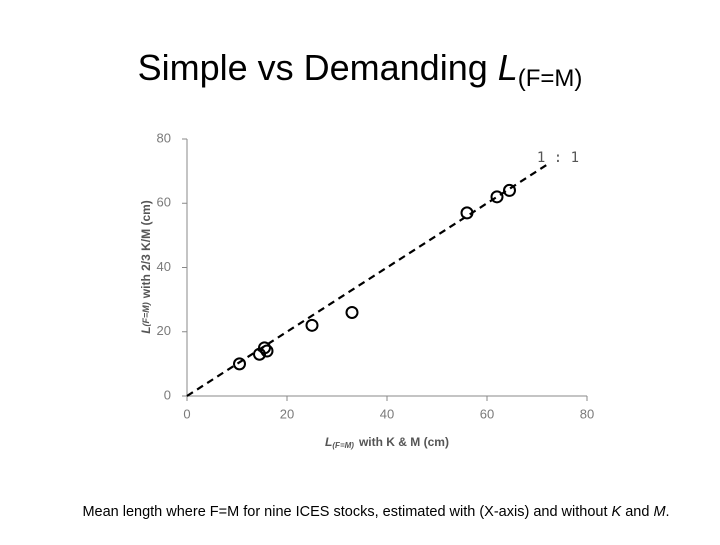 This screenshot has height=545, width=720. Describe the element at coordinates (164, 330) in the screenshot. I see `y-tick-label: 20` at that location.